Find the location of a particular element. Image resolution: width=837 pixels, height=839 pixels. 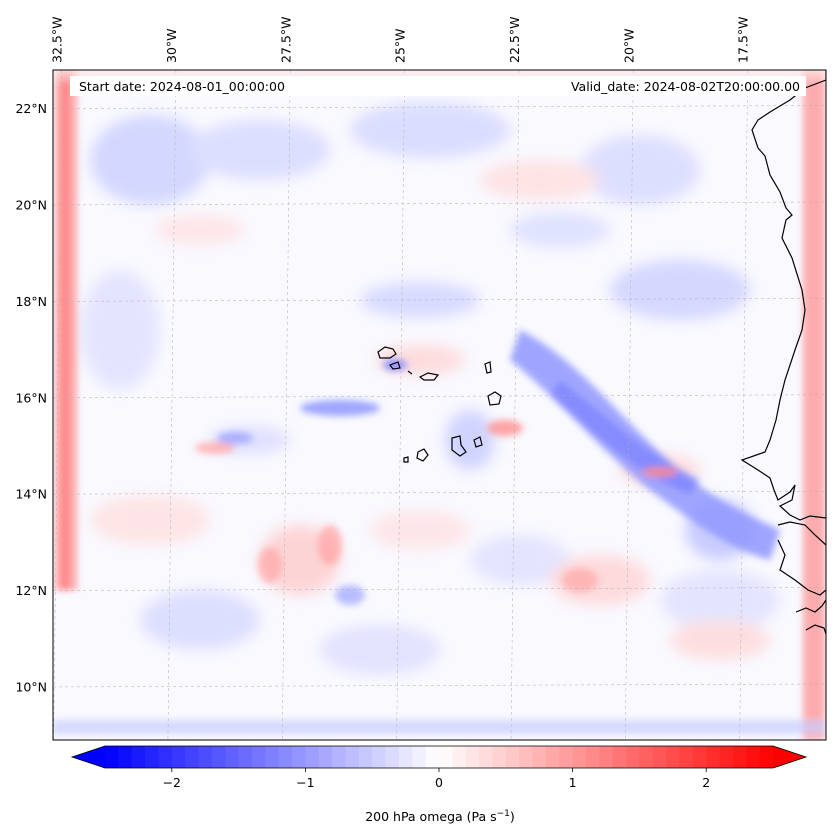

latitude-tick-labels: 22°N 20°N 18°N 16°N 14°N 12°N 10°N is located at coordinates (31, 397).